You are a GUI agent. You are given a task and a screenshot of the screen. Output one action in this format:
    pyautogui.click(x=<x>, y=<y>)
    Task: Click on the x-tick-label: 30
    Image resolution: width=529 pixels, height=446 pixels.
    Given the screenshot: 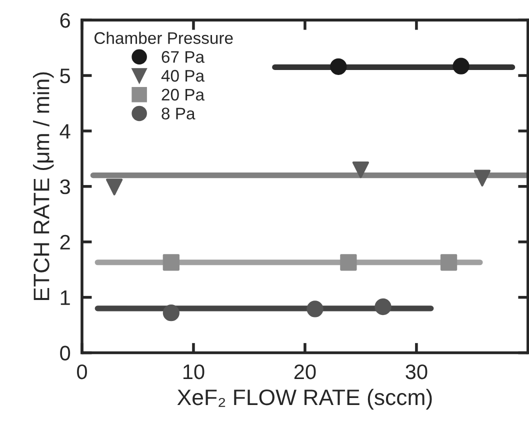 What is the action you would take?
    pyautogui.click(x=417, y=372)
    